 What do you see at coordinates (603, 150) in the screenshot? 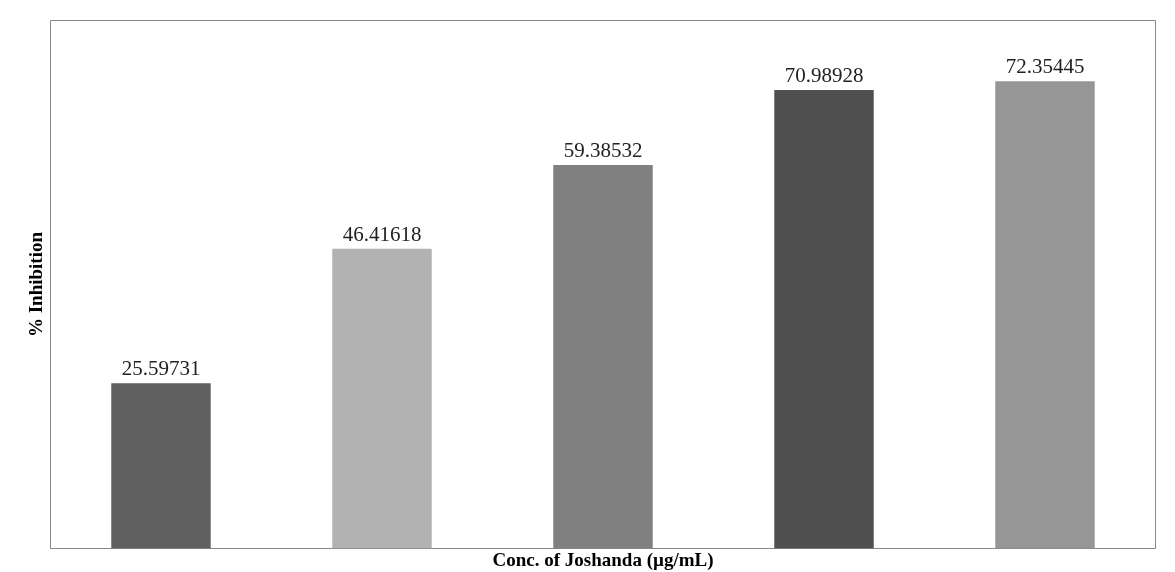
I see `data-label: 59.38532` at bounding box center [603, 150].